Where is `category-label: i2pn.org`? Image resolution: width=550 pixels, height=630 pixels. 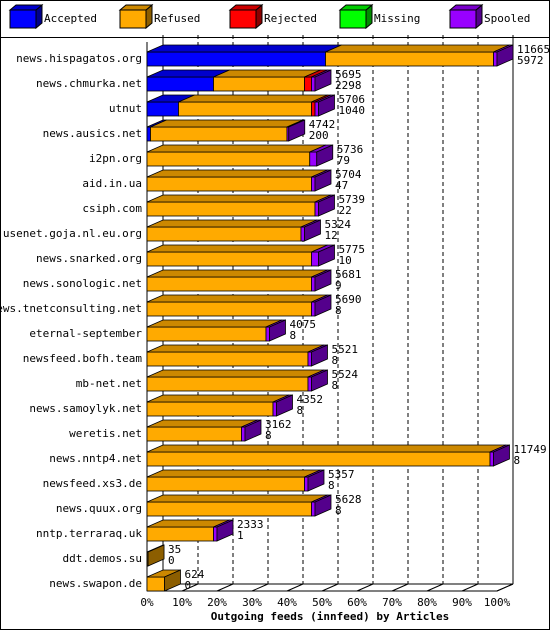 category-label: i2pn.org is located at coordinates (115, 158).